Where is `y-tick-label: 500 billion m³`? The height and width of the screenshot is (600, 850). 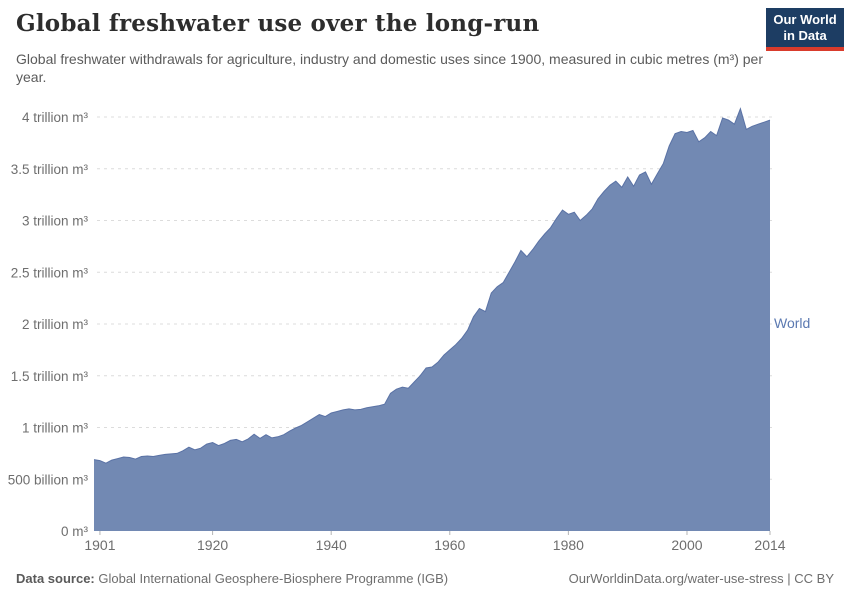
y-tick-label: 500 billion m³ is located at coordinates (48, 479).